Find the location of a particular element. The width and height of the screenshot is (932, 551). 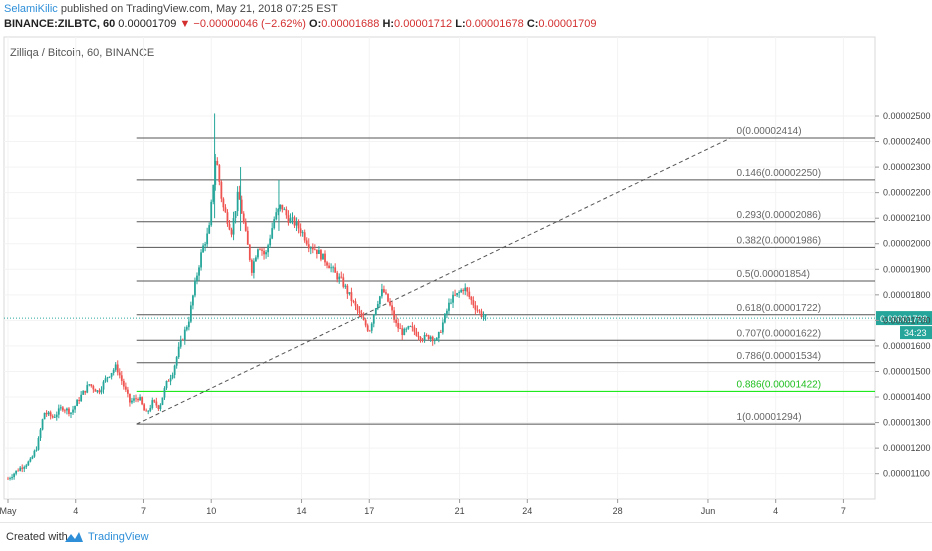

current-price-line: 0.00001709 34:23 is located at coordinates (468, 325).